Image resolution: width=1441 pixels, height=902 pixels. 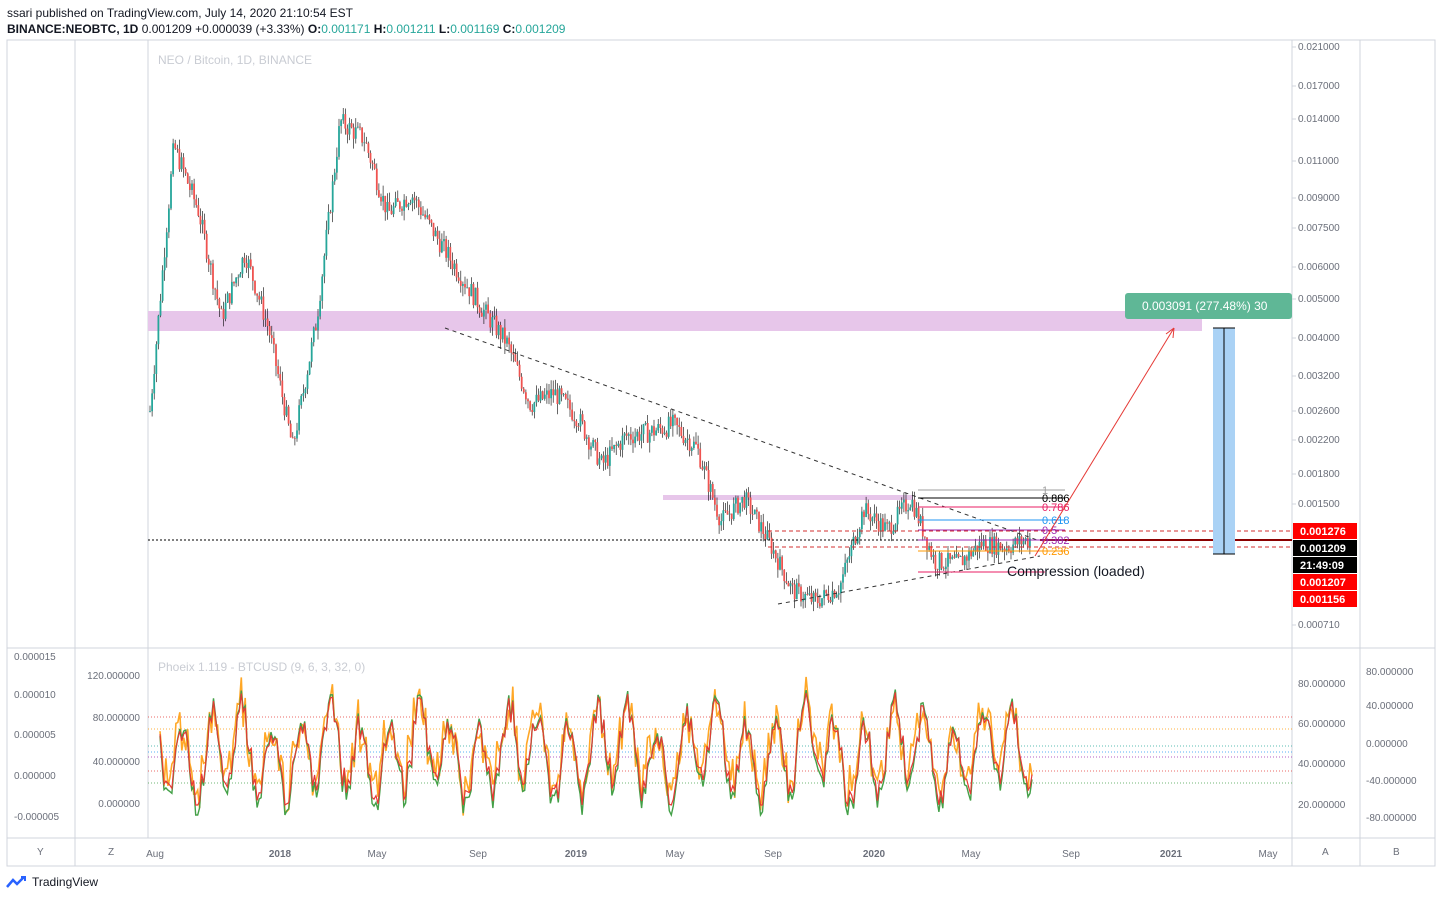 What do you see at coordinates (250, 29) in the screenshot?
I see `price-change: +0.000039 (+3.33%)` at bounding box center [250, 29].